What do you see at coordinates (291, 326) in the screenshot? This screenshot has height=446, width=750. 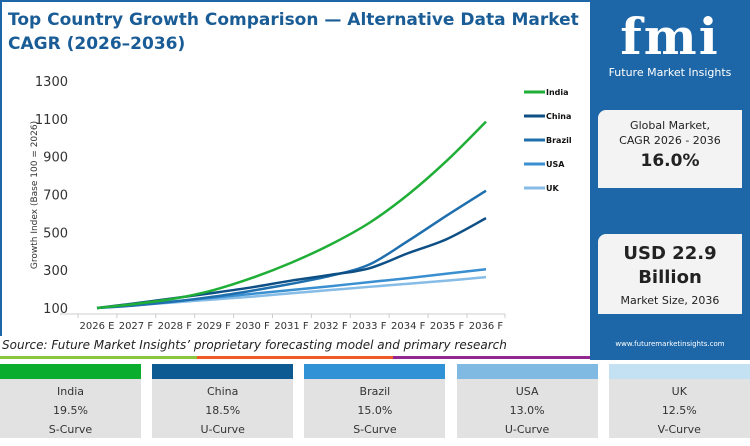 I see `x-tick-label: 2031 F` at bounding box center [291, 326].